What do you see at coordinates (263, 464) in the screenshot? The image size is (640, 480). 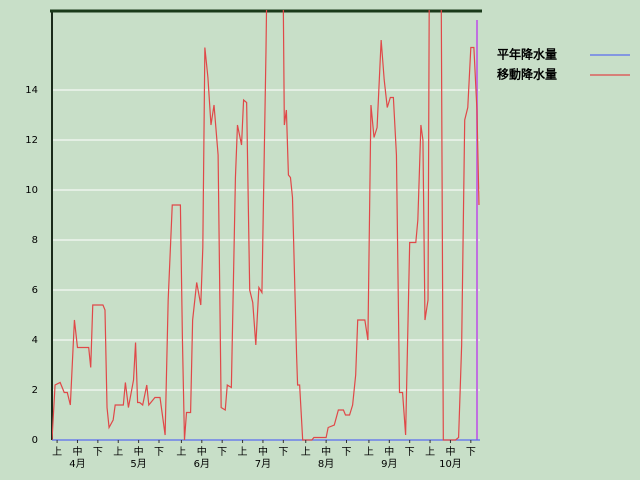 I see `month-label: 7月` at bounding box center [263, 464].